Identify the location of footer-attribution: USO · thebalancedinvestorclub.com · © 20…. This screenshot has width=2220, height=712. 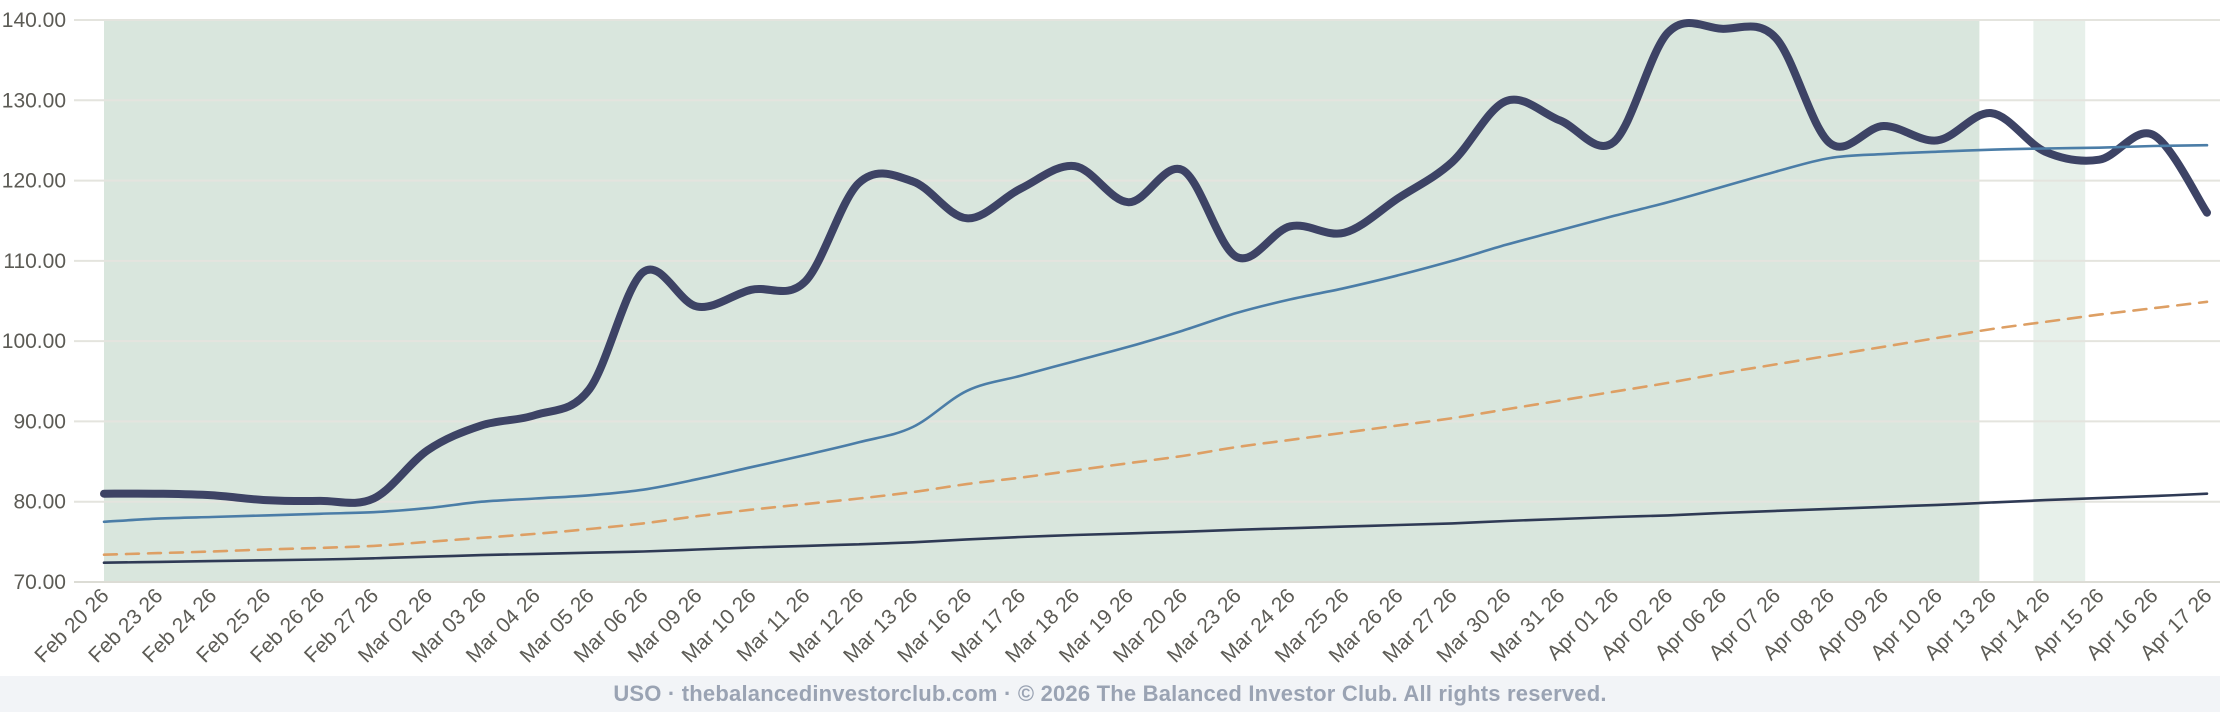
(1110, 693).